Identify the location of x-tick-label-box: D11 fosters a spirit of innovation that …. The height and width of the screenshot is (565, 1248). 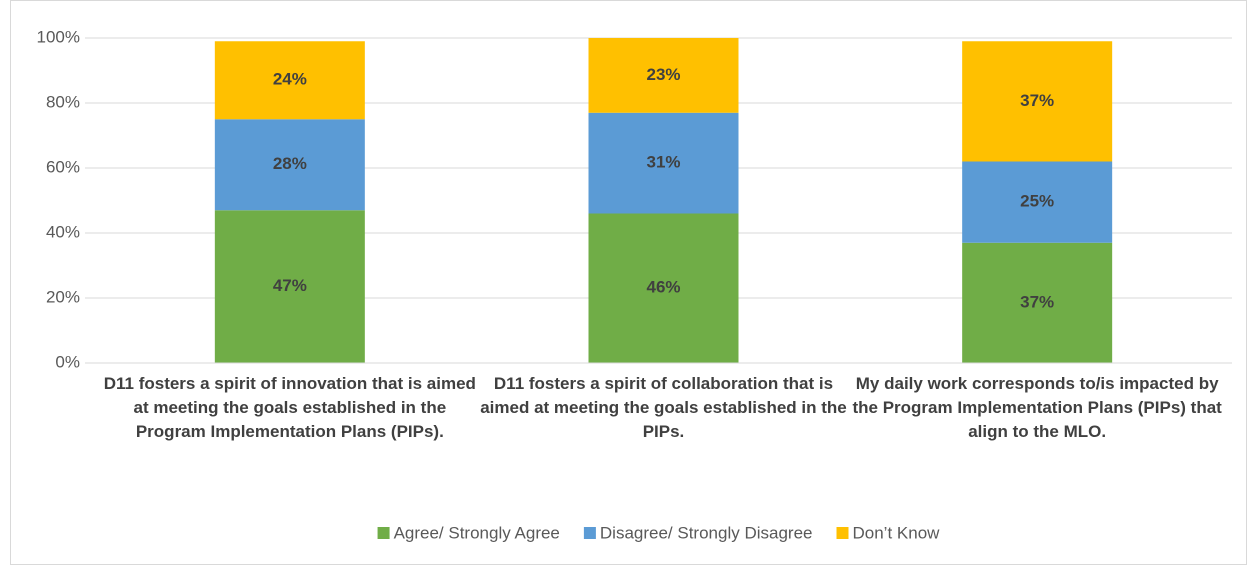
(289, 407).